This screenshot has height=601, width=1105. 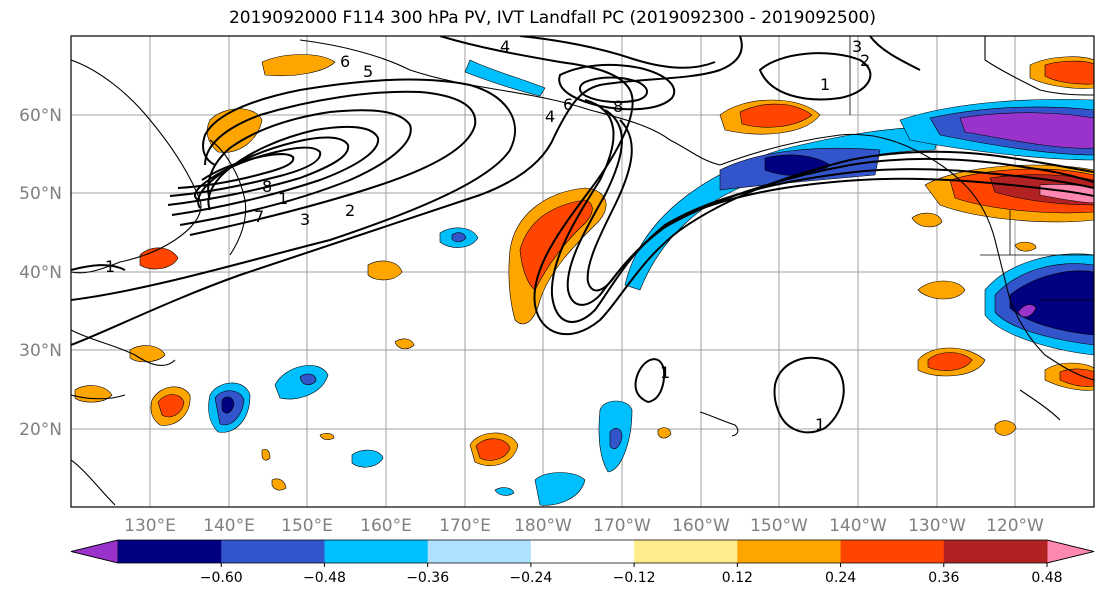 What do you see at coordinates (150, 526) in the screenshot?
I see `lon-label: 130°E` at bounding box center [150, 526].